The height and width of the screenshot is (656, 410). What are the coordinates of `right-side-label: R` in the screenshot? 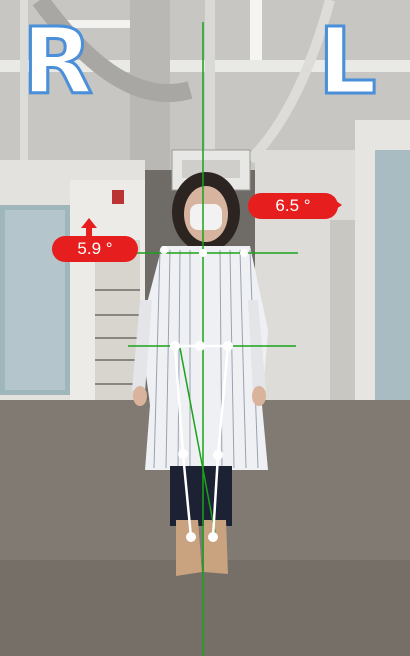 It's located at (58, 61).